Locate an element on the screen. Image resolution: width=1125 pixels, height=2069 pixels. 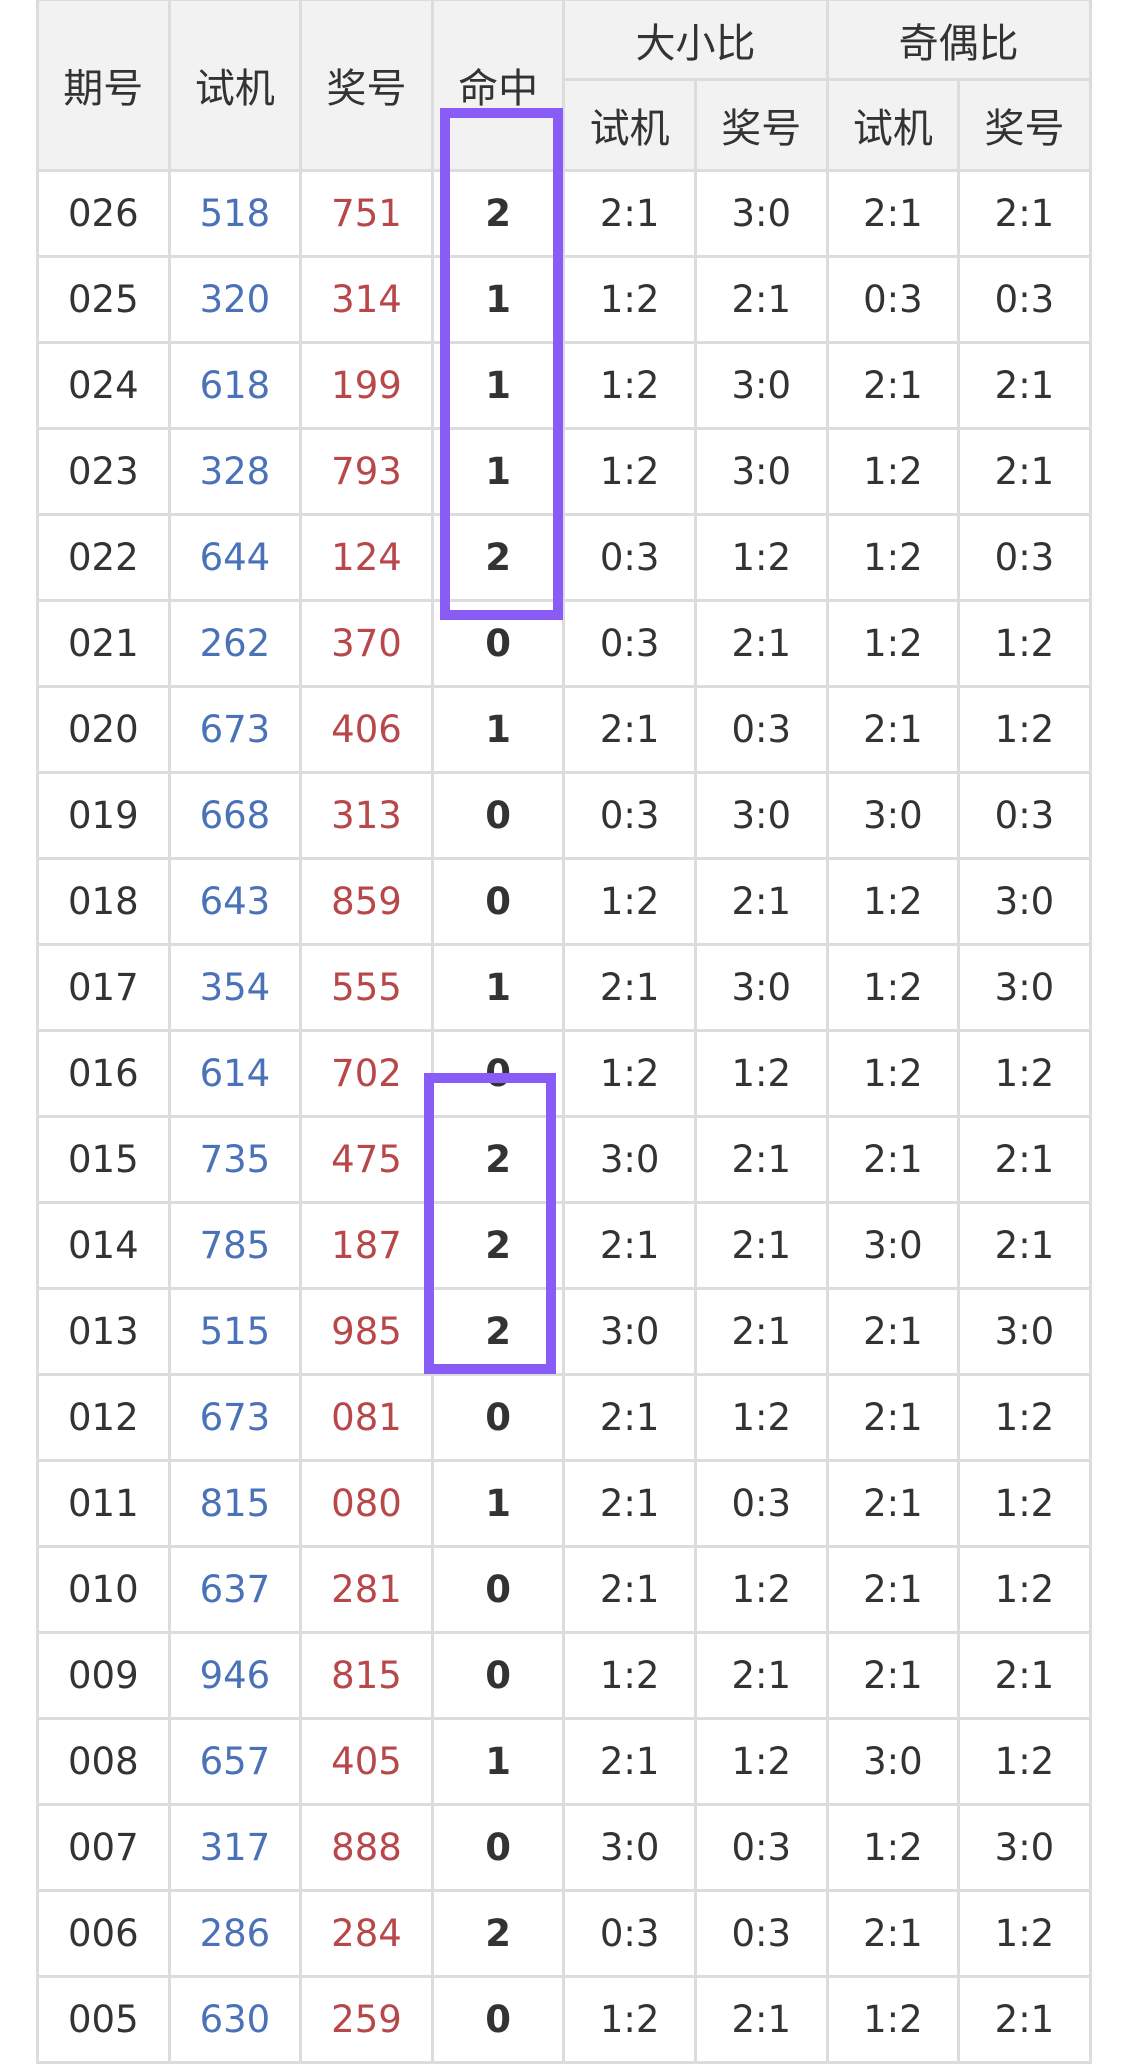
prize-number-cell: 475 is located at coordinates (366, 1159).